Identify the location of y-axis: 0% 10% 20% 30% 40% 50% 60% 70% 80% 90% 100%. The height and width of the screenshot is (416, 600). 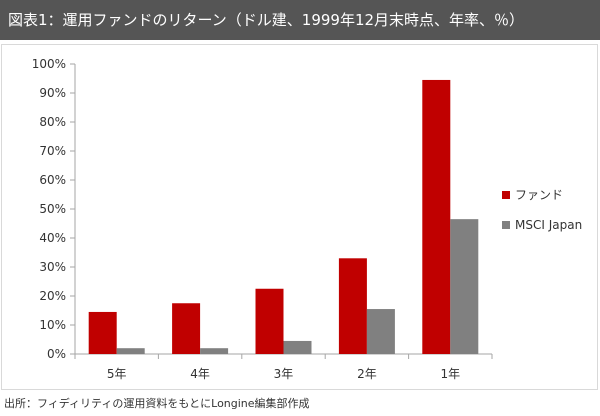
(54, 209).